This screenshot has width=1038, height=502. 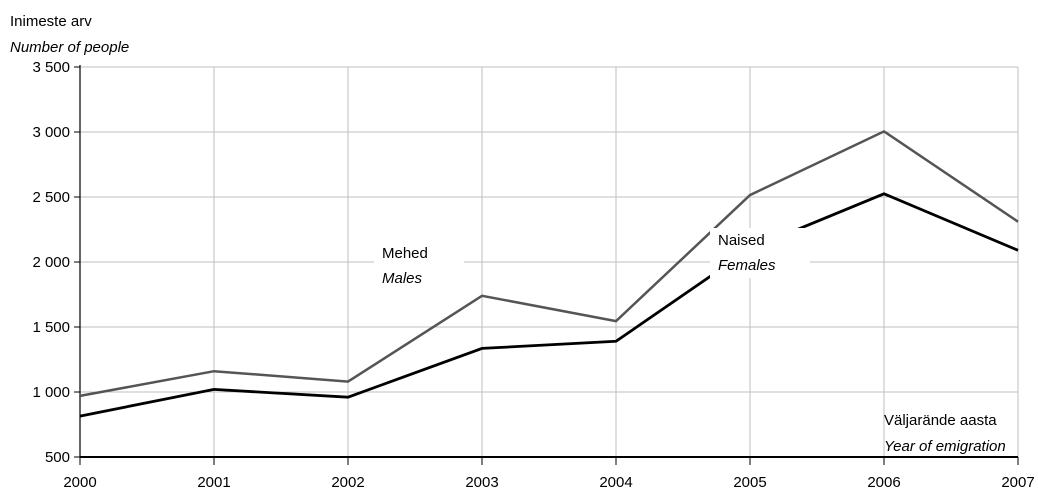 What do you see at coordinates (69, 47) in the screenshot?
I see `y-axis-label-en: Number of people` at bounding box center [69, 47].